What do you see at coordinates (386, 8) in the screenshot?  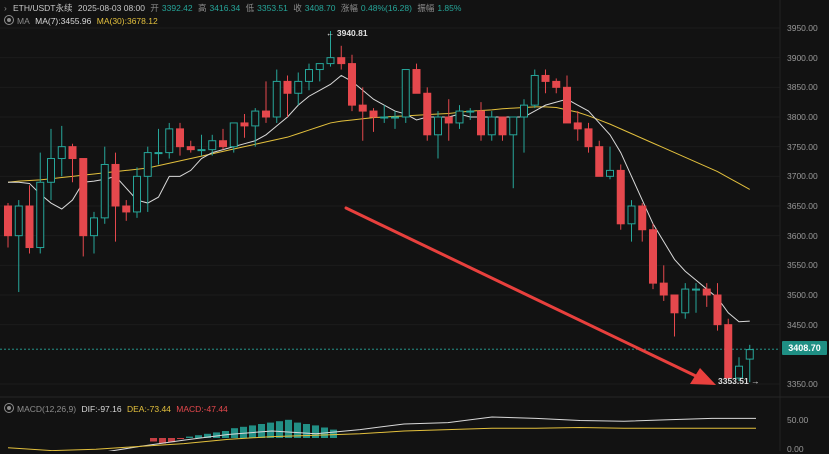 I see `change-value: 0.48%(16.28)` at bounding box center [386, 8].